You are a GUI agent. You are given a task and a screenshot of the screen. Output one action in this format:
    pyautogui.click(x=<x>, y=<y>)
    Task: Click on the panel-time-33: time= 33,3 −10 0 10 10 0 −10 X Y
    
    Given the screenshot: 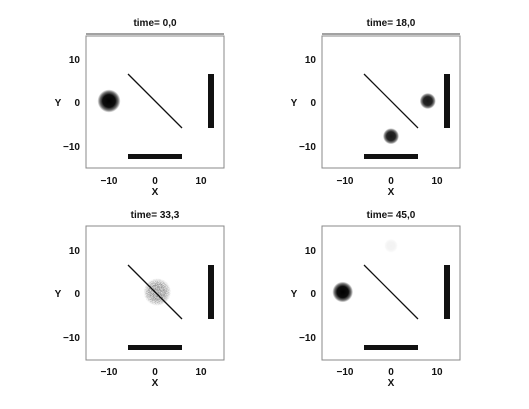 What is the action you would take?
    pyautogui.click(x=140, y=299)
    